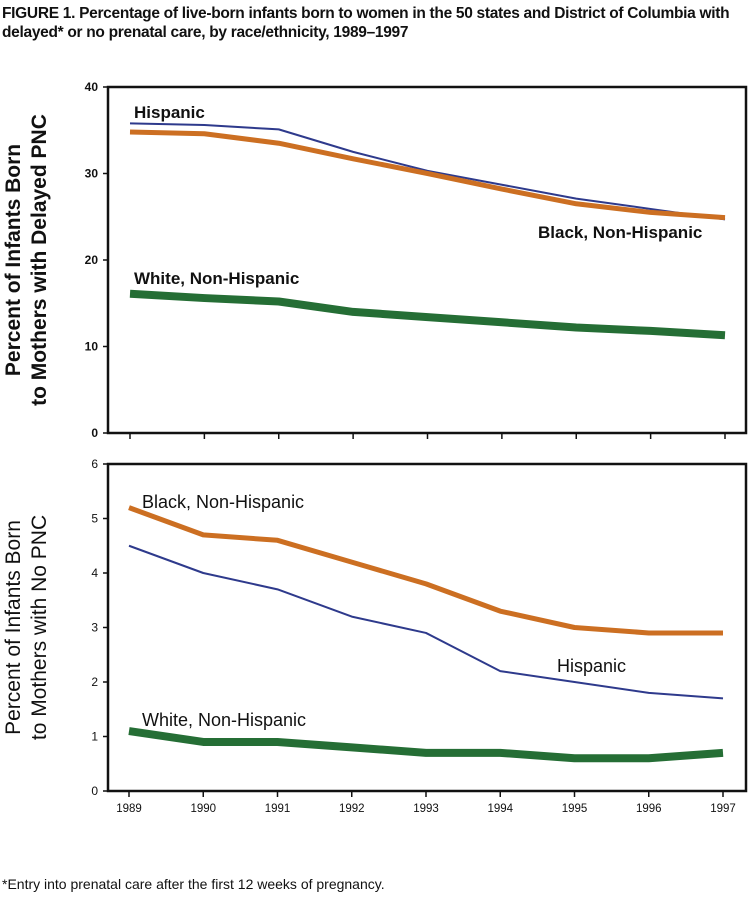 Image resolution: width=749 pixels, height=922 pixels. I want to click on x-tick-label: 1990, so click(203, 809).